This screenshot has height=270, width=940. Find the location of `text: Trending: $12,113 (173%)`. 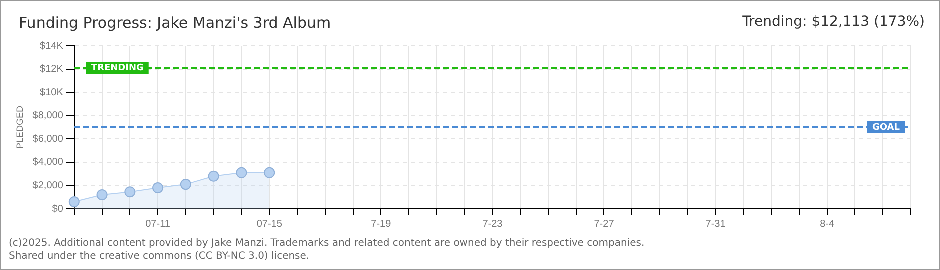

text: Trending: $12,113 (173%) is located at coordinates (833, 22).